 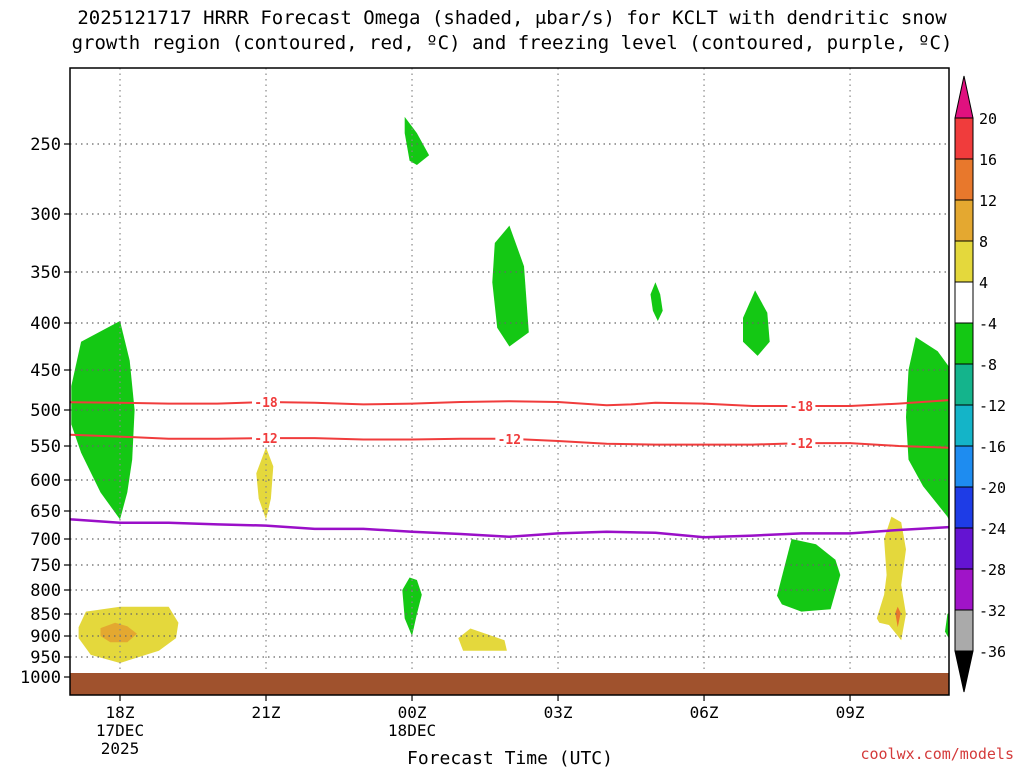 I want to click on omega-region-descent-max-10z, so click(x=898, y=617).